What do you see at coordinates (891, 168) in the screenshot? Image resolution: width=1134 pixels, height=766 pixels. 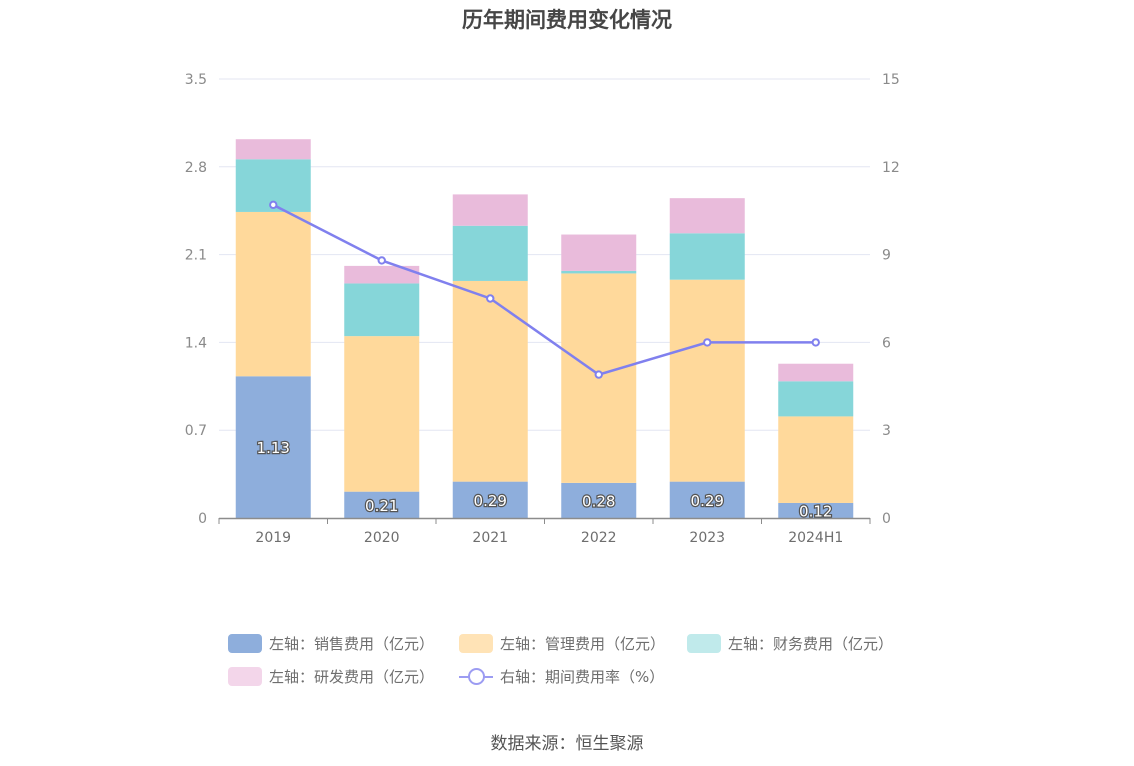 I see `y-right-tick-label: 12` at bounding box center [891, 168].